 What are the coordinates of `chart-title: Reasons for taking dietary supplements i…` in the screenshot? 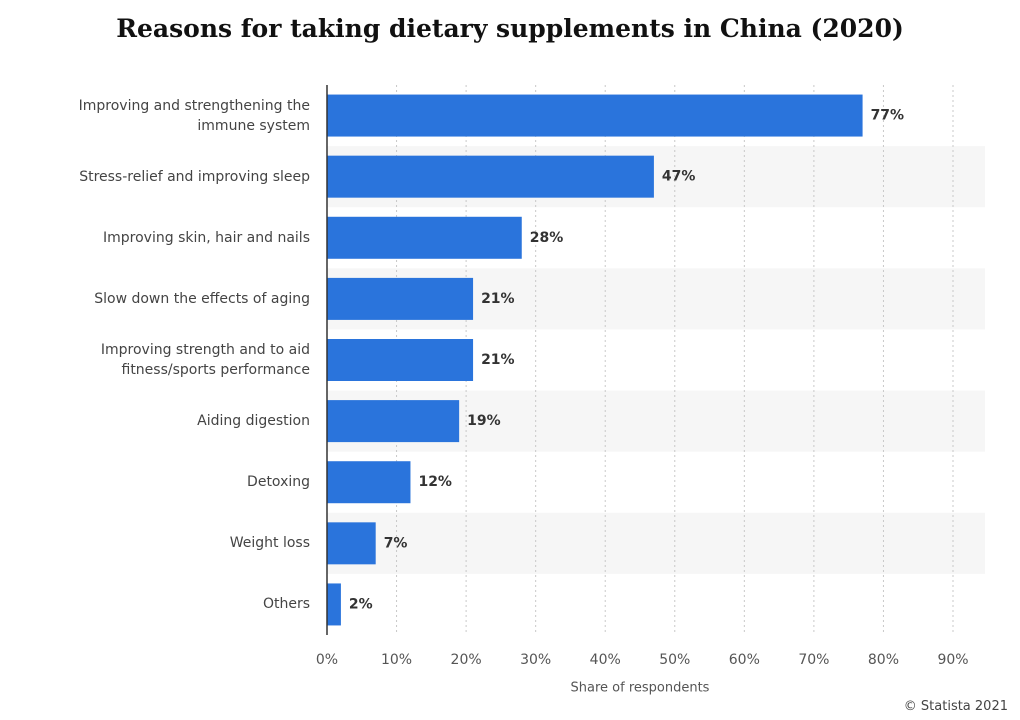 It's located at (510, 28).